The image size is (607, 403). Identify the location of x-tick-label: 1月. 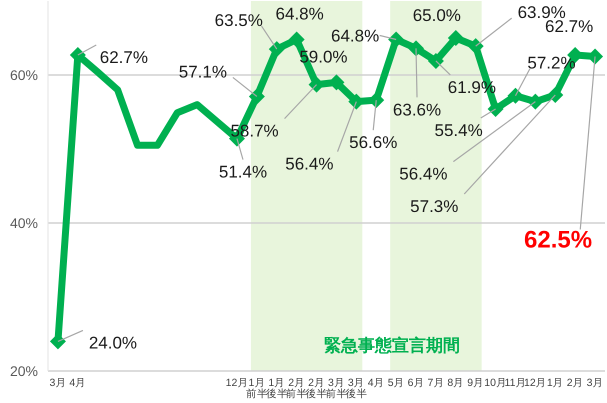
(555, 383).